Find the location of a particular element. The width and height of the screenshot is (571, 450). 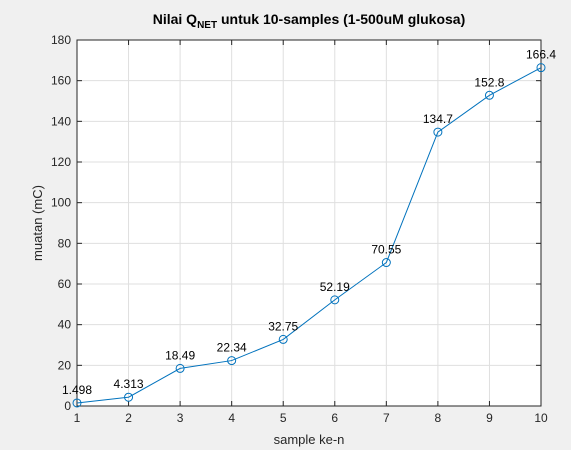

y-tick-label: 80 is located at coordinates (65, 243).